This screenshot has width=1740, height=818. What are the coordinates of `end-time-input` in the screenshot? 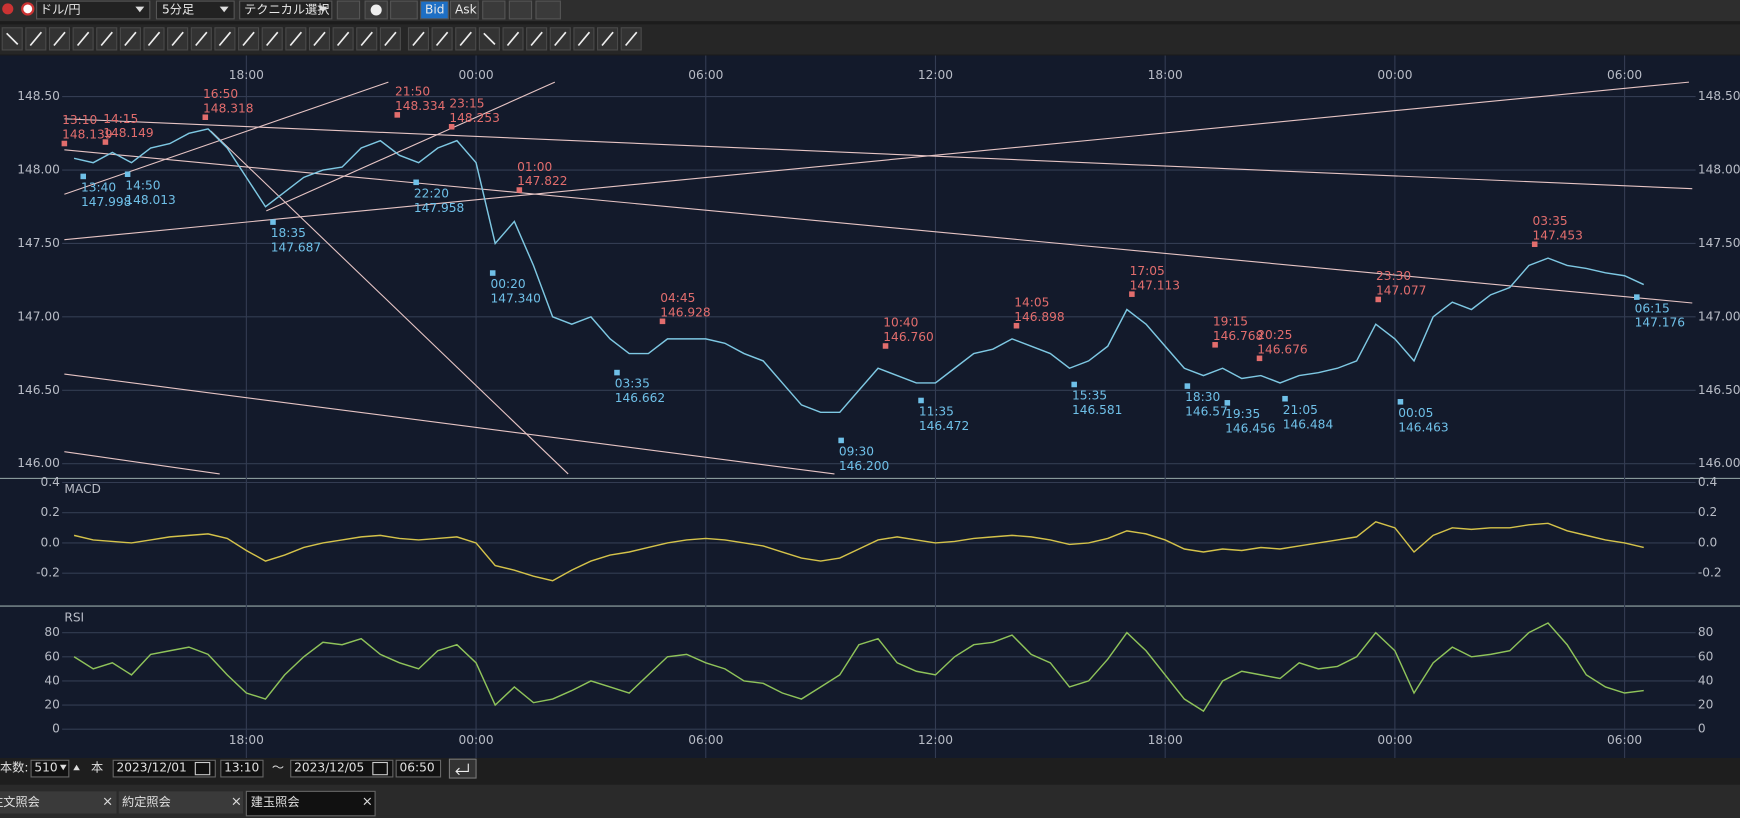 It's located at (418, 768).